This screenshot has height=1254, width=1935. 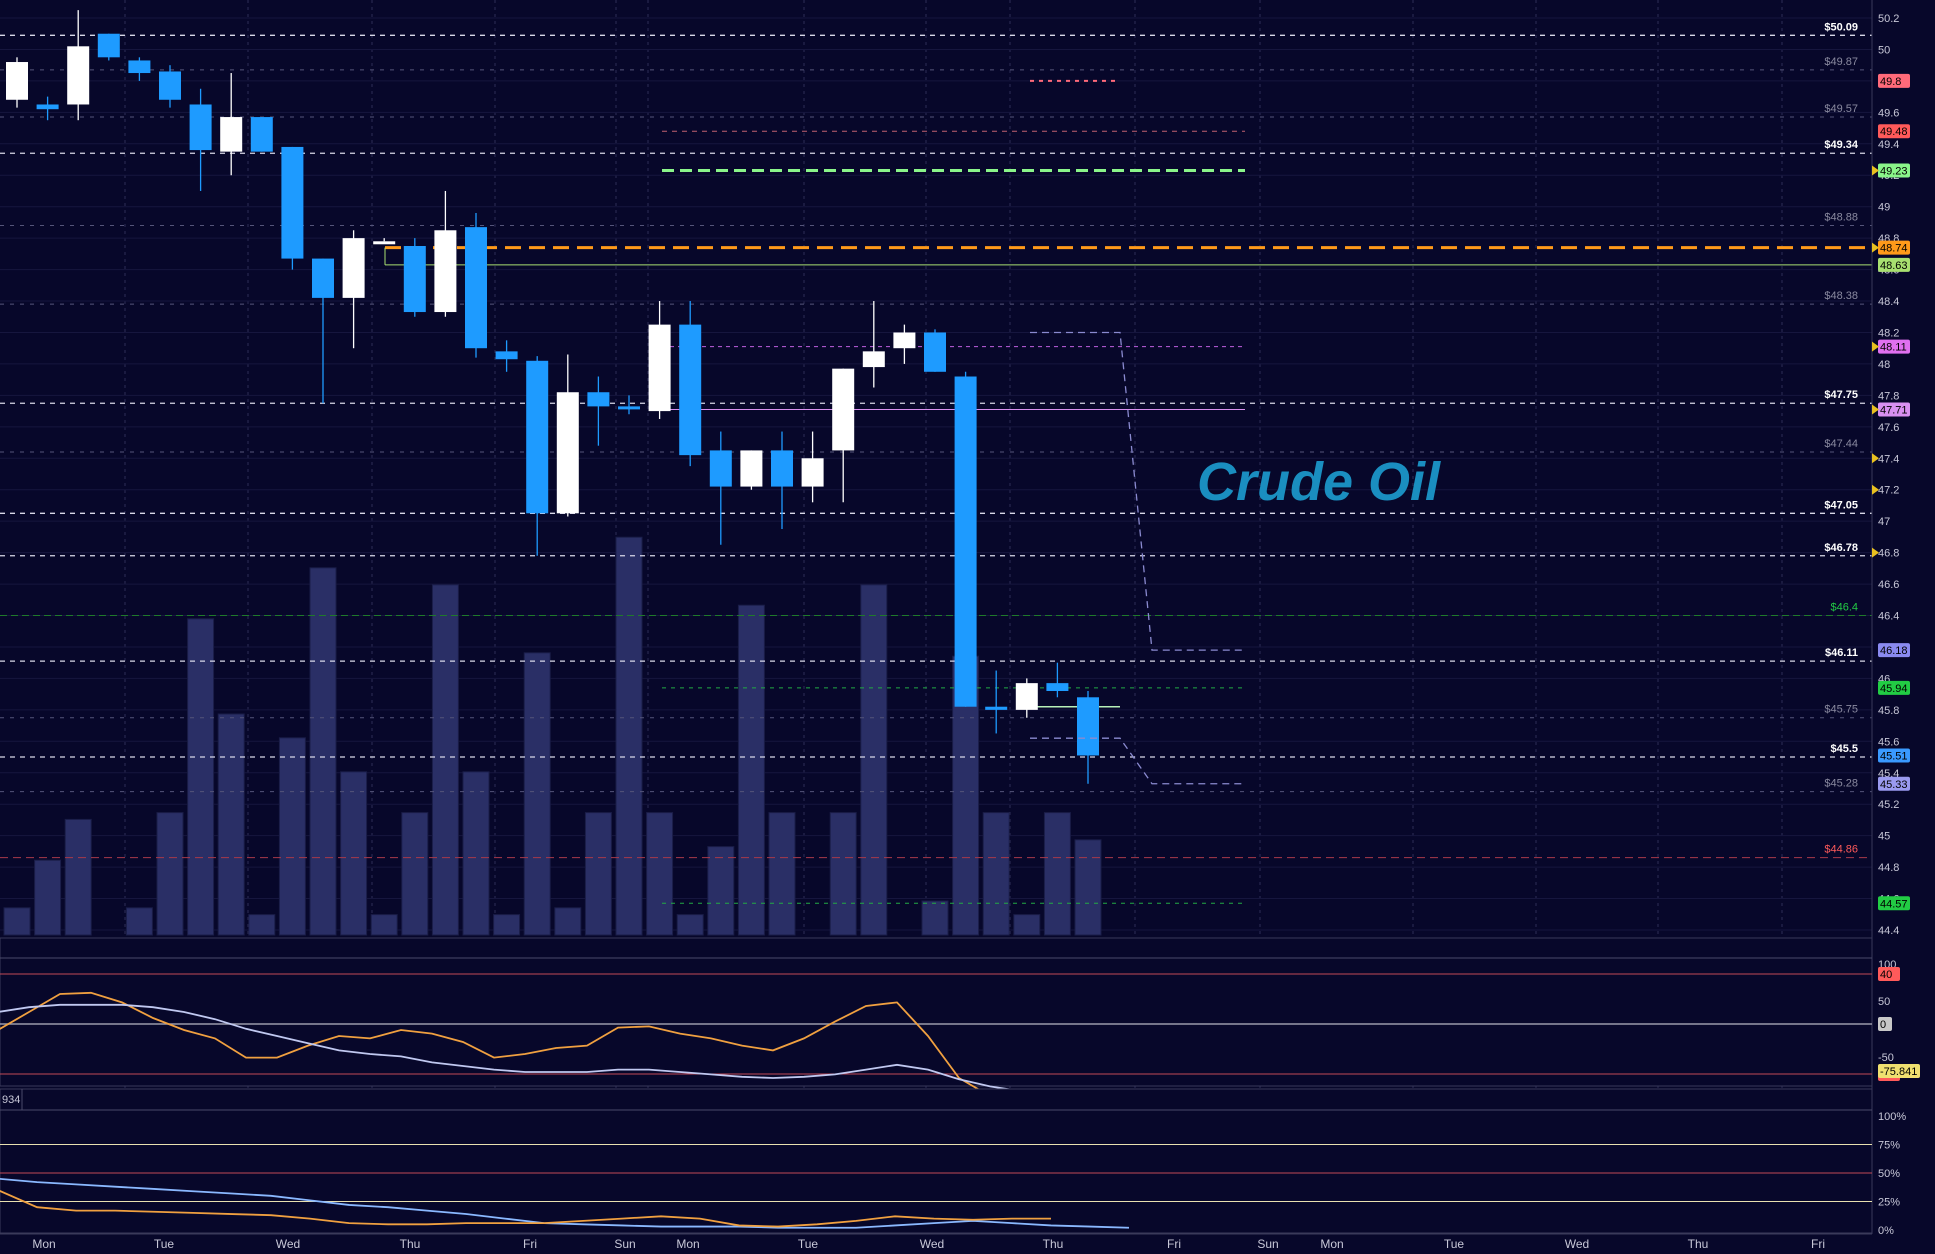 What do you see at coordinates (1137, 761) in the screenshot?
I see `projection-lower` at bounding box center [1137, 761].